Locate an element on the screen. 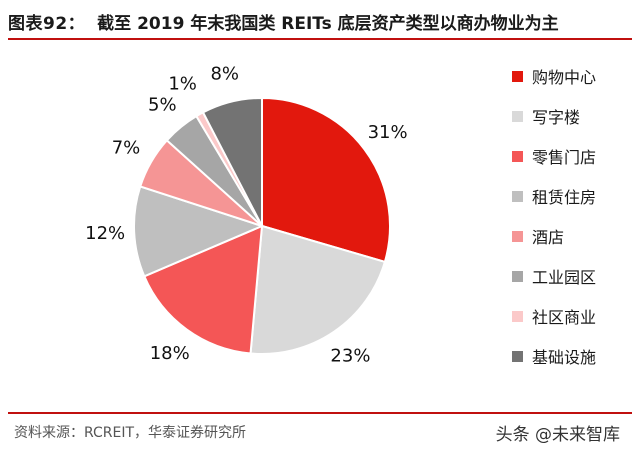 The width and height of the screenshot is (640, 456). slice-label-5: 7% is located at coordinates (126, 148).